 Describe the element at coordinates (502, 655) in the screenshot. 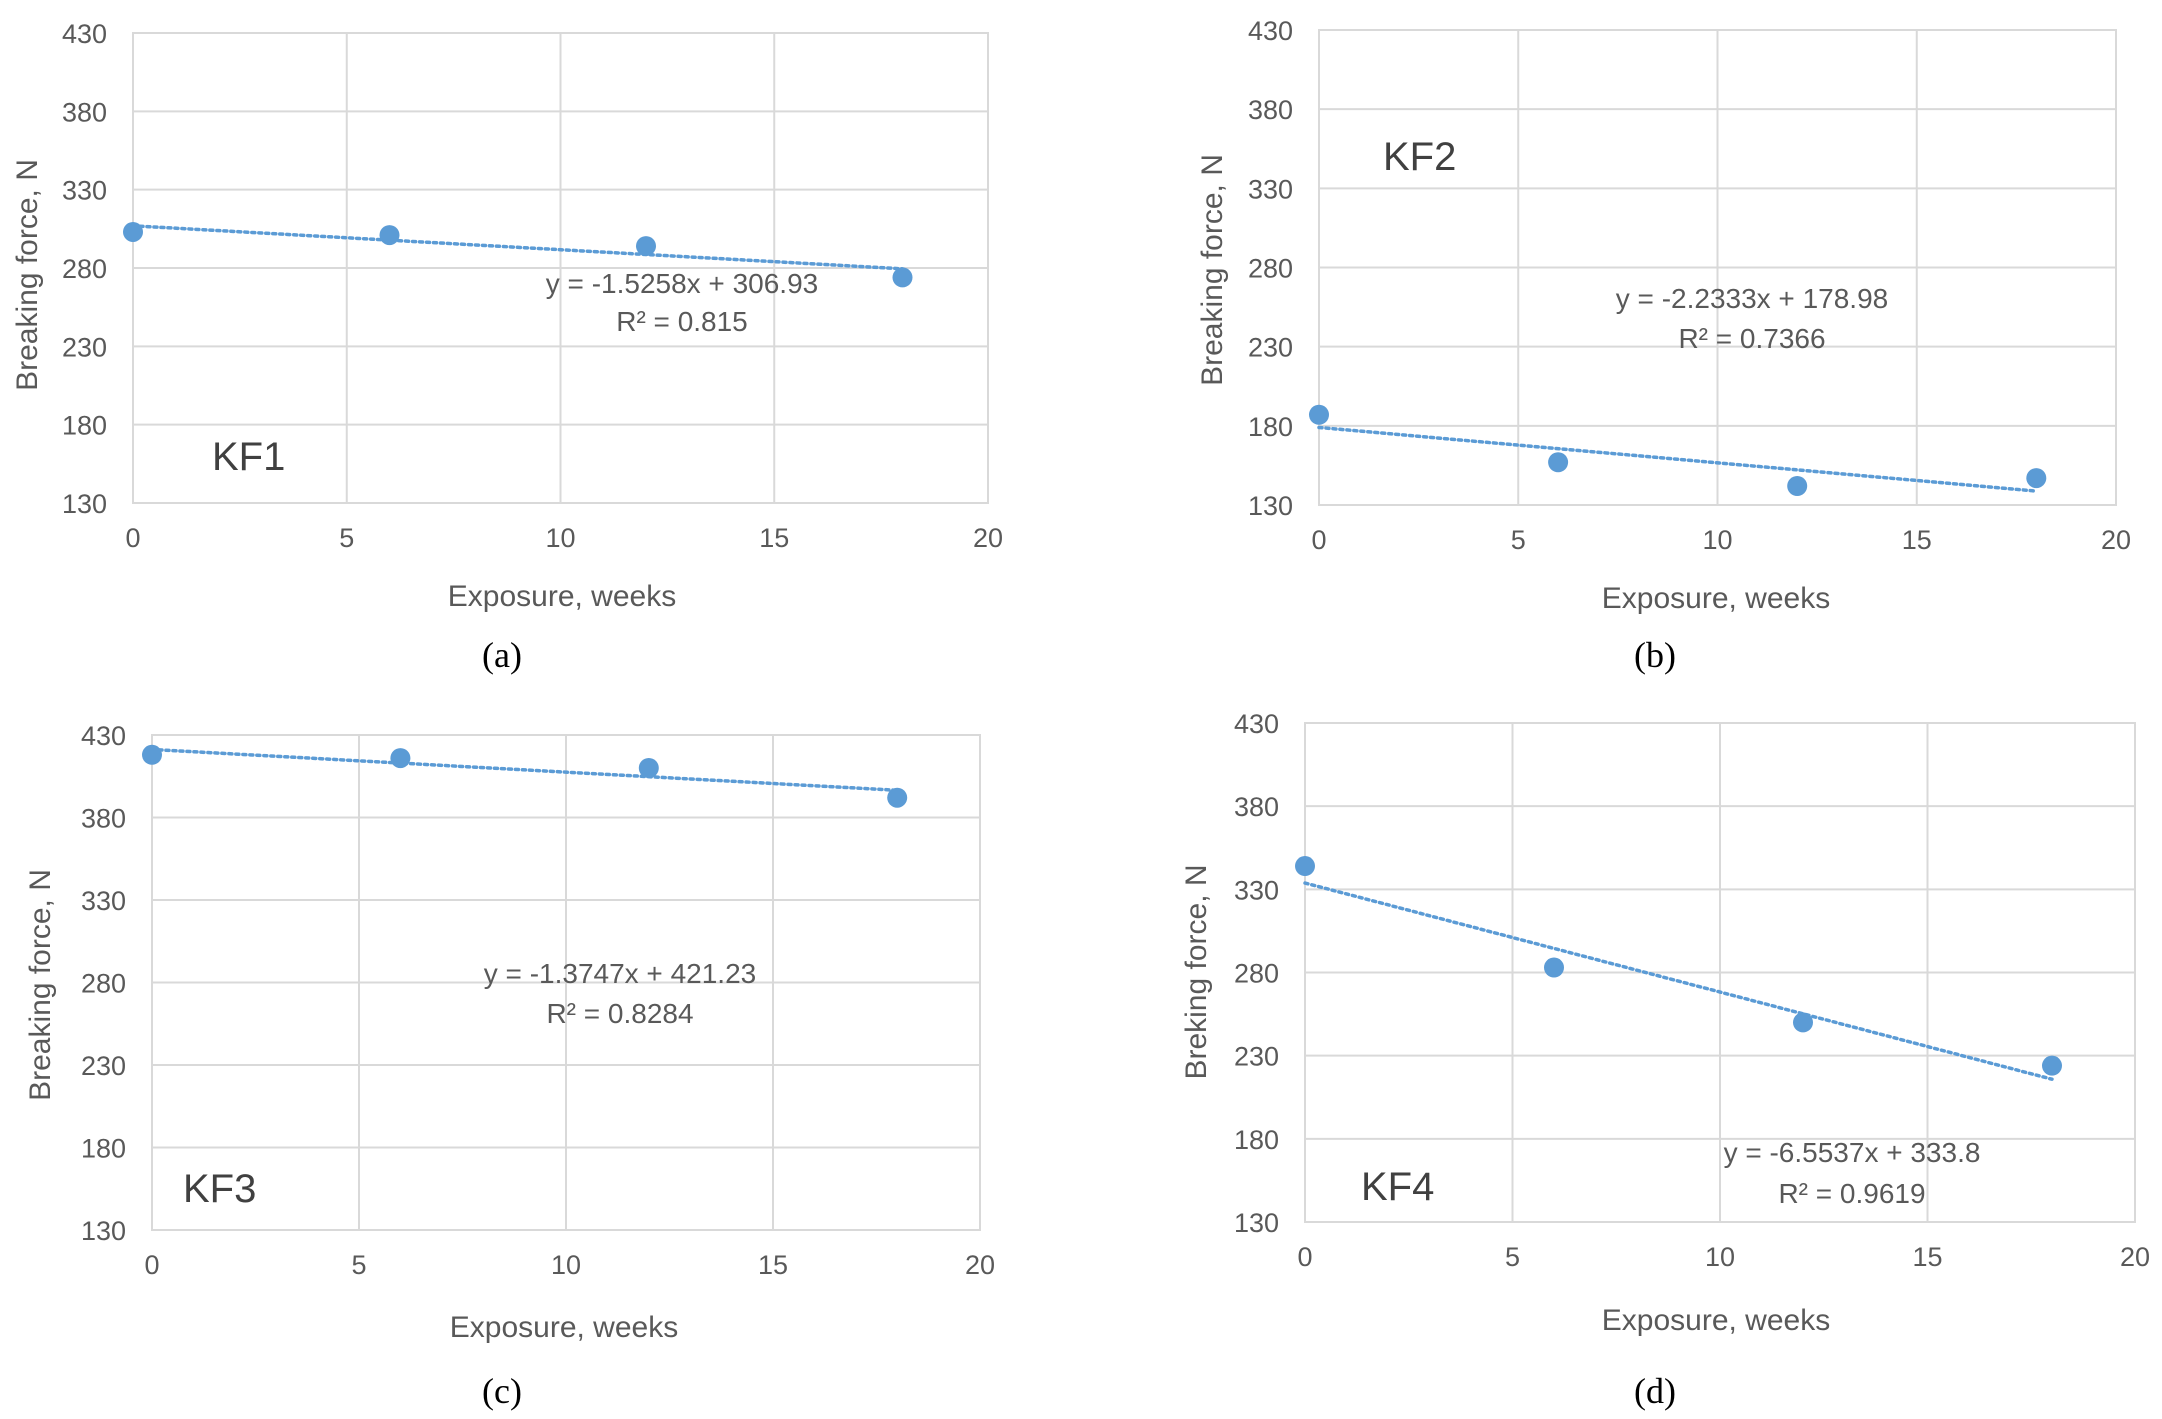

I see `panel-caption: (a)` at that location.